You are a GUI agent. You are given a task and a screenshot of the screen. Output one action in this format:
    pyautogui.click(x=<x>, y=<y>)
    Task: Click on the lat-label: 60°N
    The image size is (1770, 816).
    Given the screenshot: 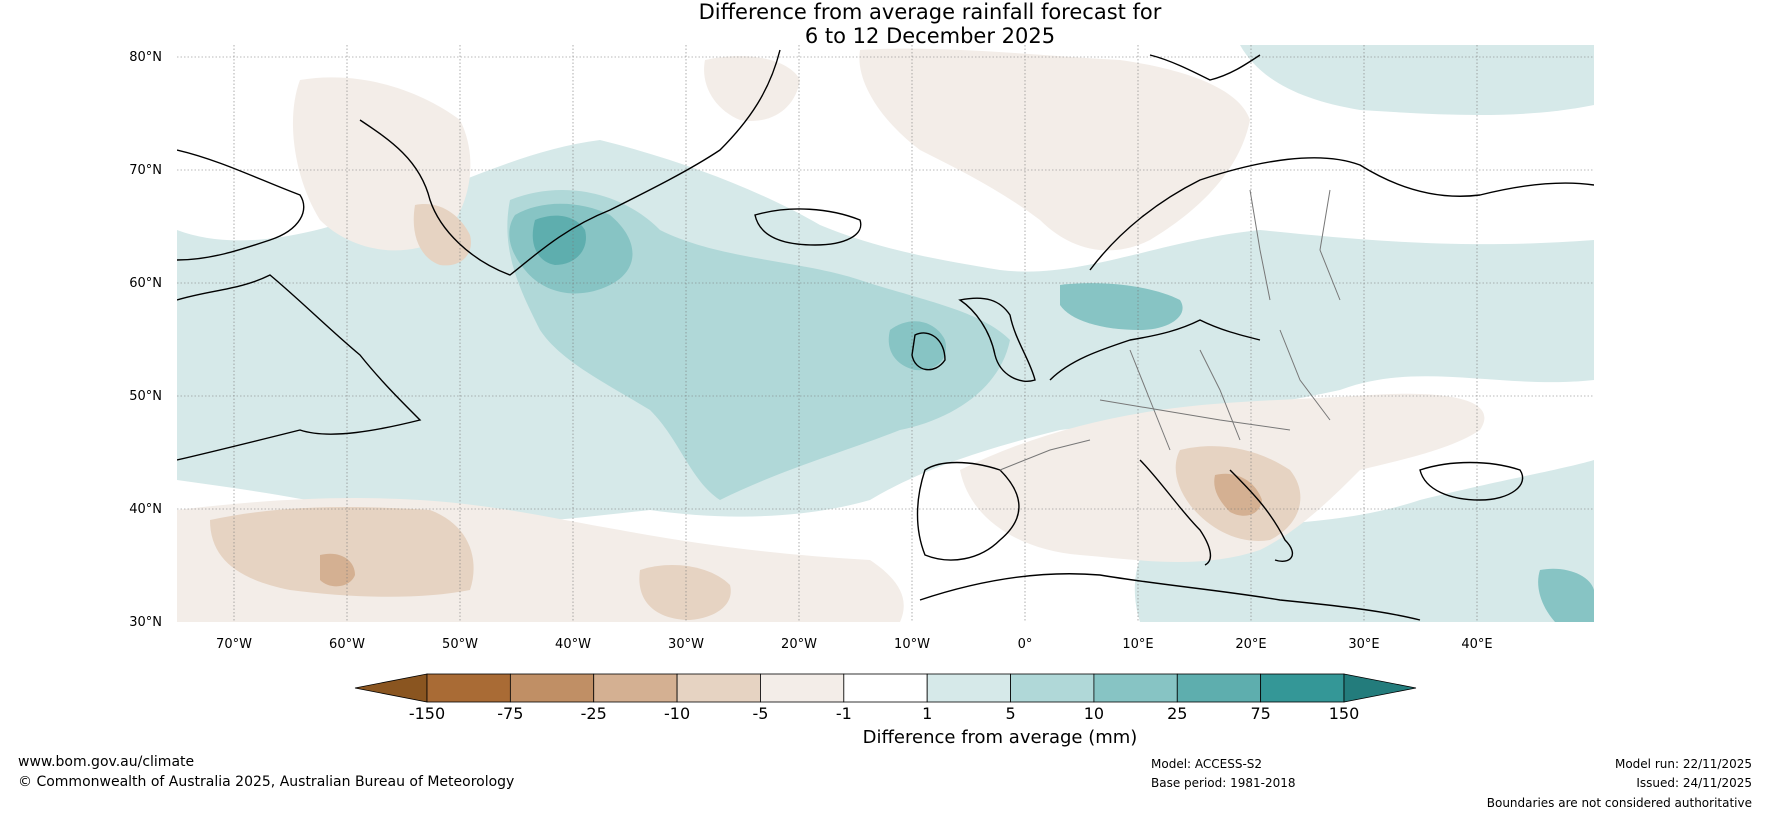 What is the action you would take?
    pyautogui.click(x=145, y=283)
    